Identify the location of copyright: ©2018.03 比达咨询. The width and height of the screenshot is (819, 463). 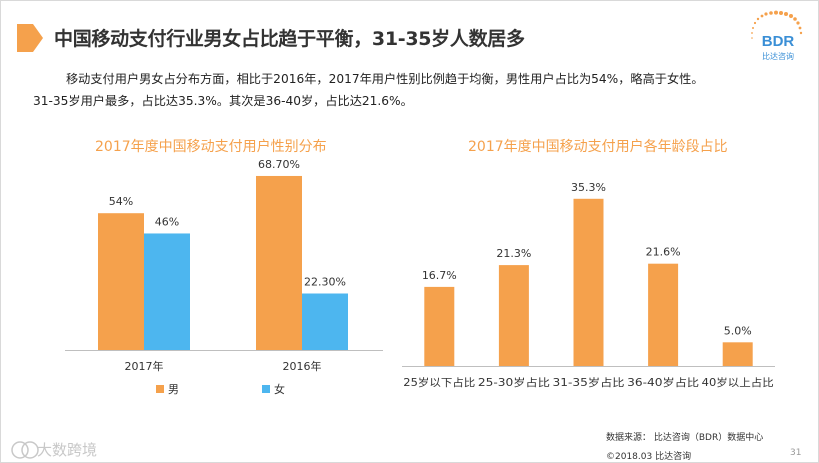
(649, 457).